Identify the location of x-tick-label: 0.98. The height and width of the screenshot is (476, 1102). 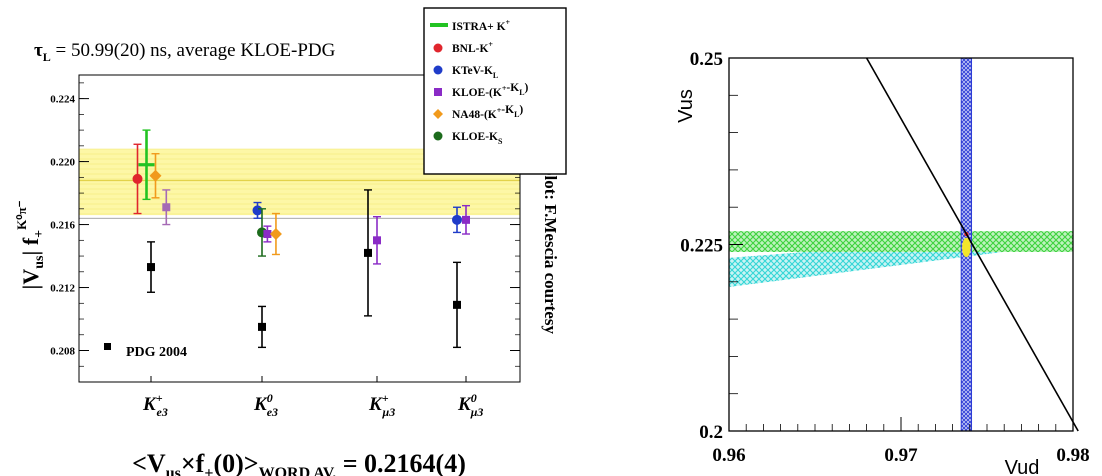
(1072, 455).